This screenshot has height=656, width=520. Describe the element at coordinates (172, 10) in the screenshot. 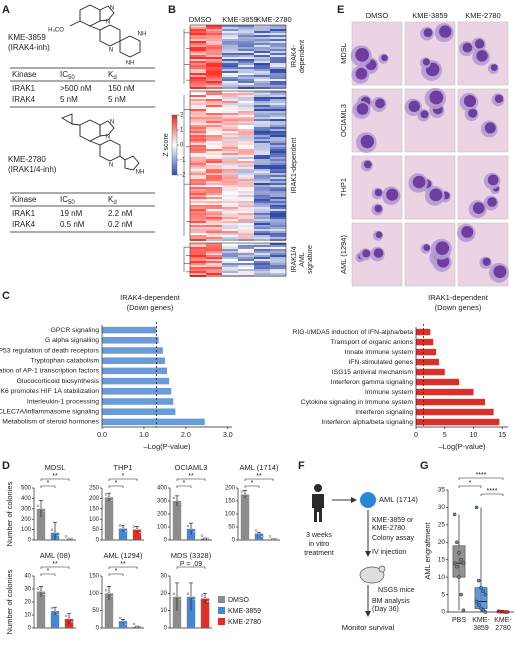

I see `panel-label: B` at that location.